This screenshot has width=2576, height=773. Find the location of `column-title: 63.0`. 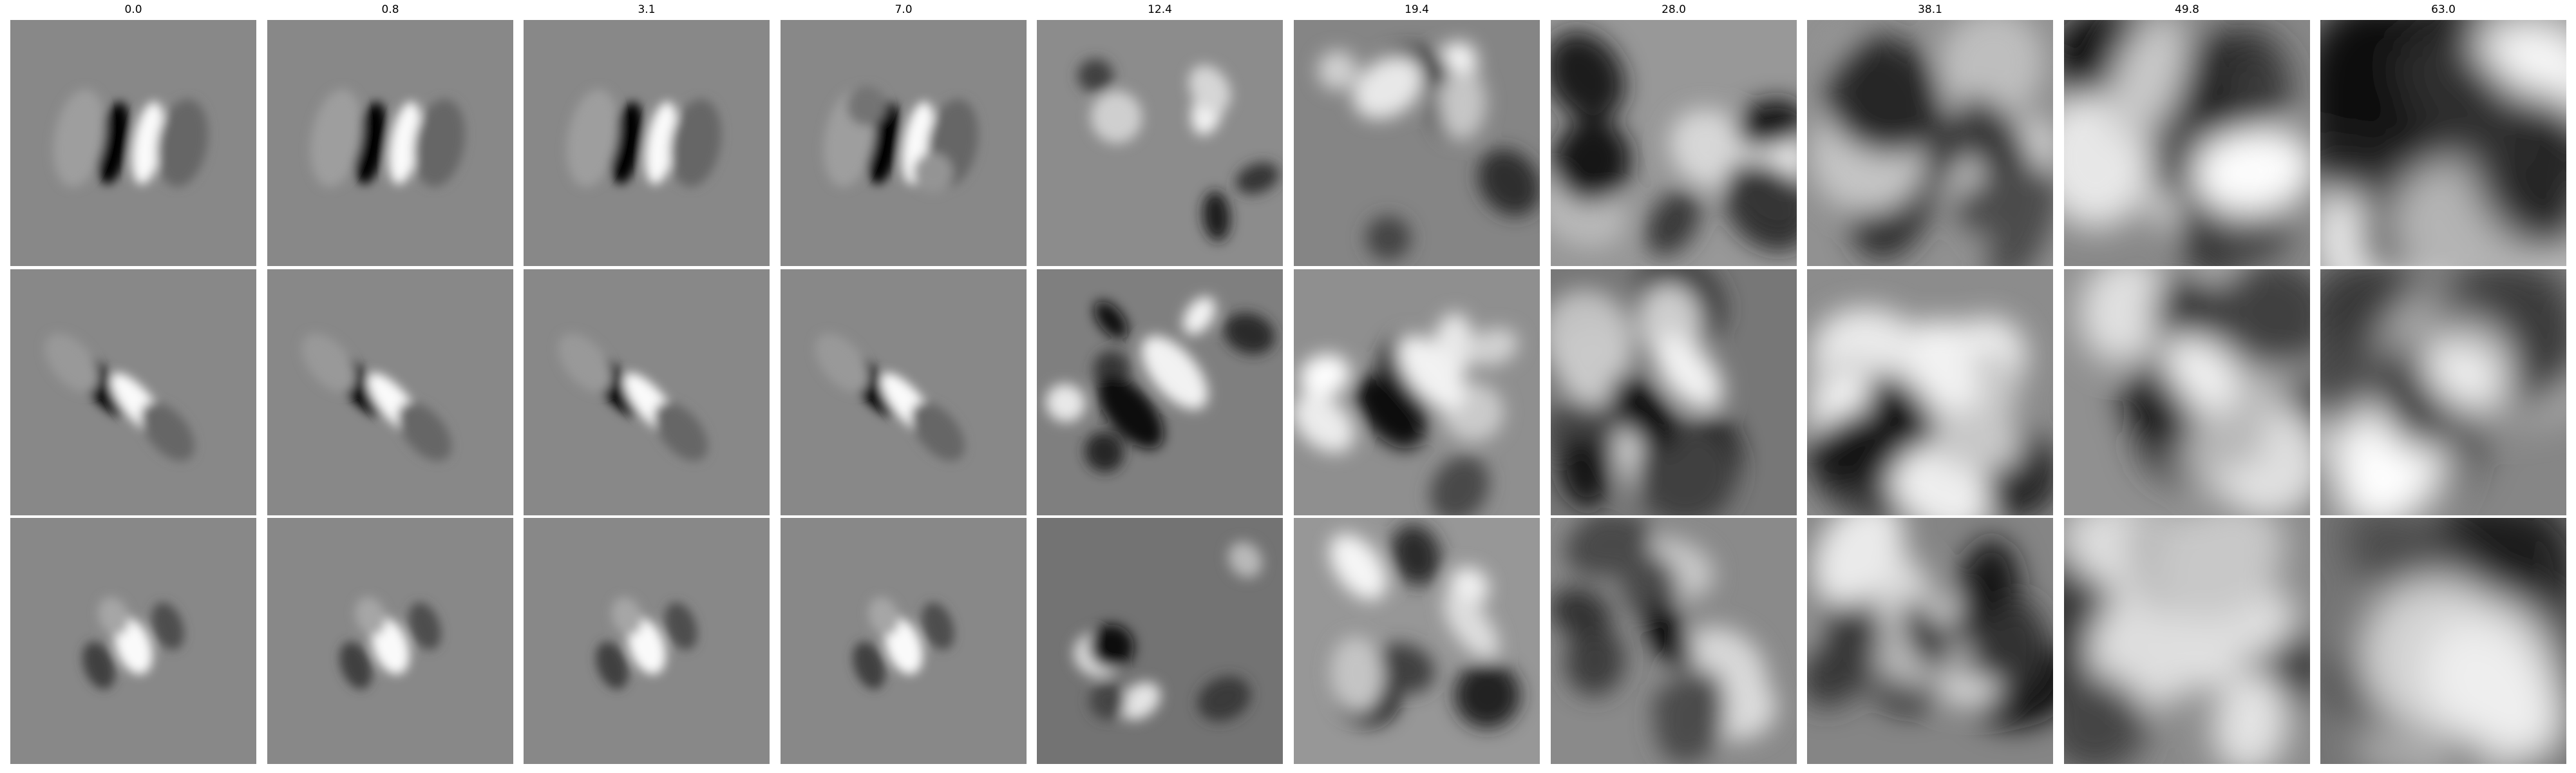

column-title: 63.0 is located at coordinates (2443, 9).